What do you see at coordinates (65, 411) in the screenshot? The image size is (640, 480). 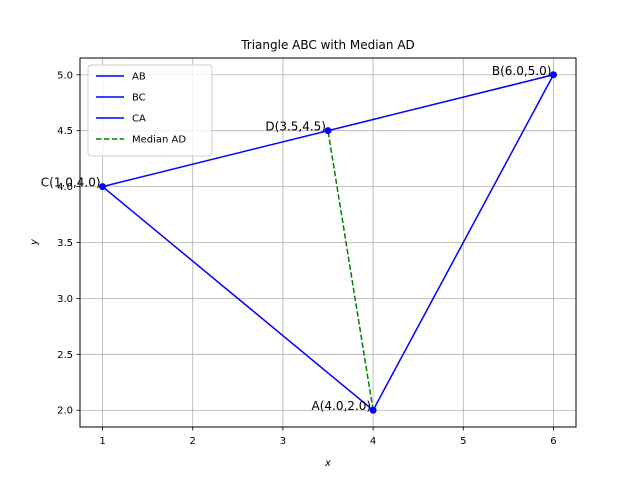 I see `y-tick-label: 2.0` at bounding box center [65, 411].